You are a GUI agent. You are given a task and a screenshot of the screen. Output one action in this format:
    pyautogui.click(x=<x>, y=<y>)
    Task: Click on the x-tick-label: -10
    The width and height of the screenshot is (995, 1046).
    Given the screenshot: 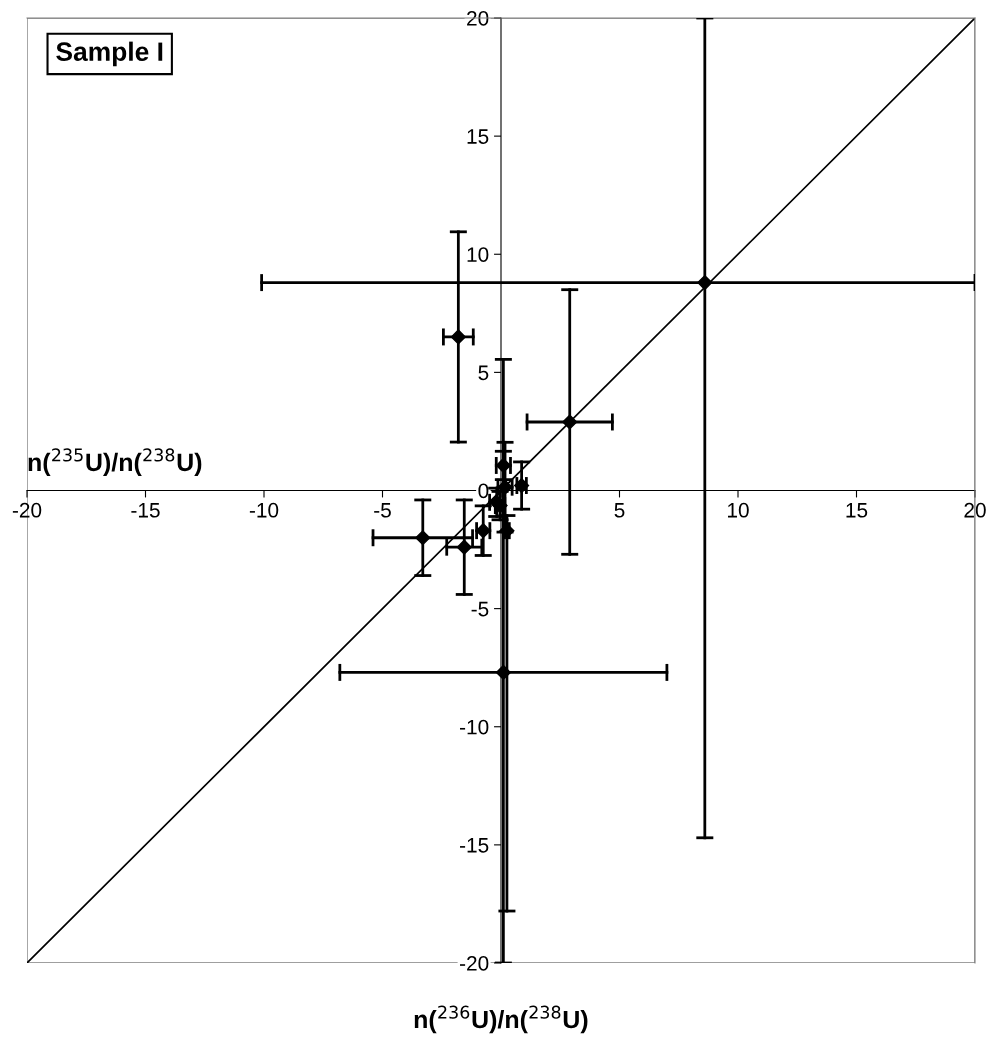 What is the action you would take?
    pyautogui.click(x=264, y=510)
    